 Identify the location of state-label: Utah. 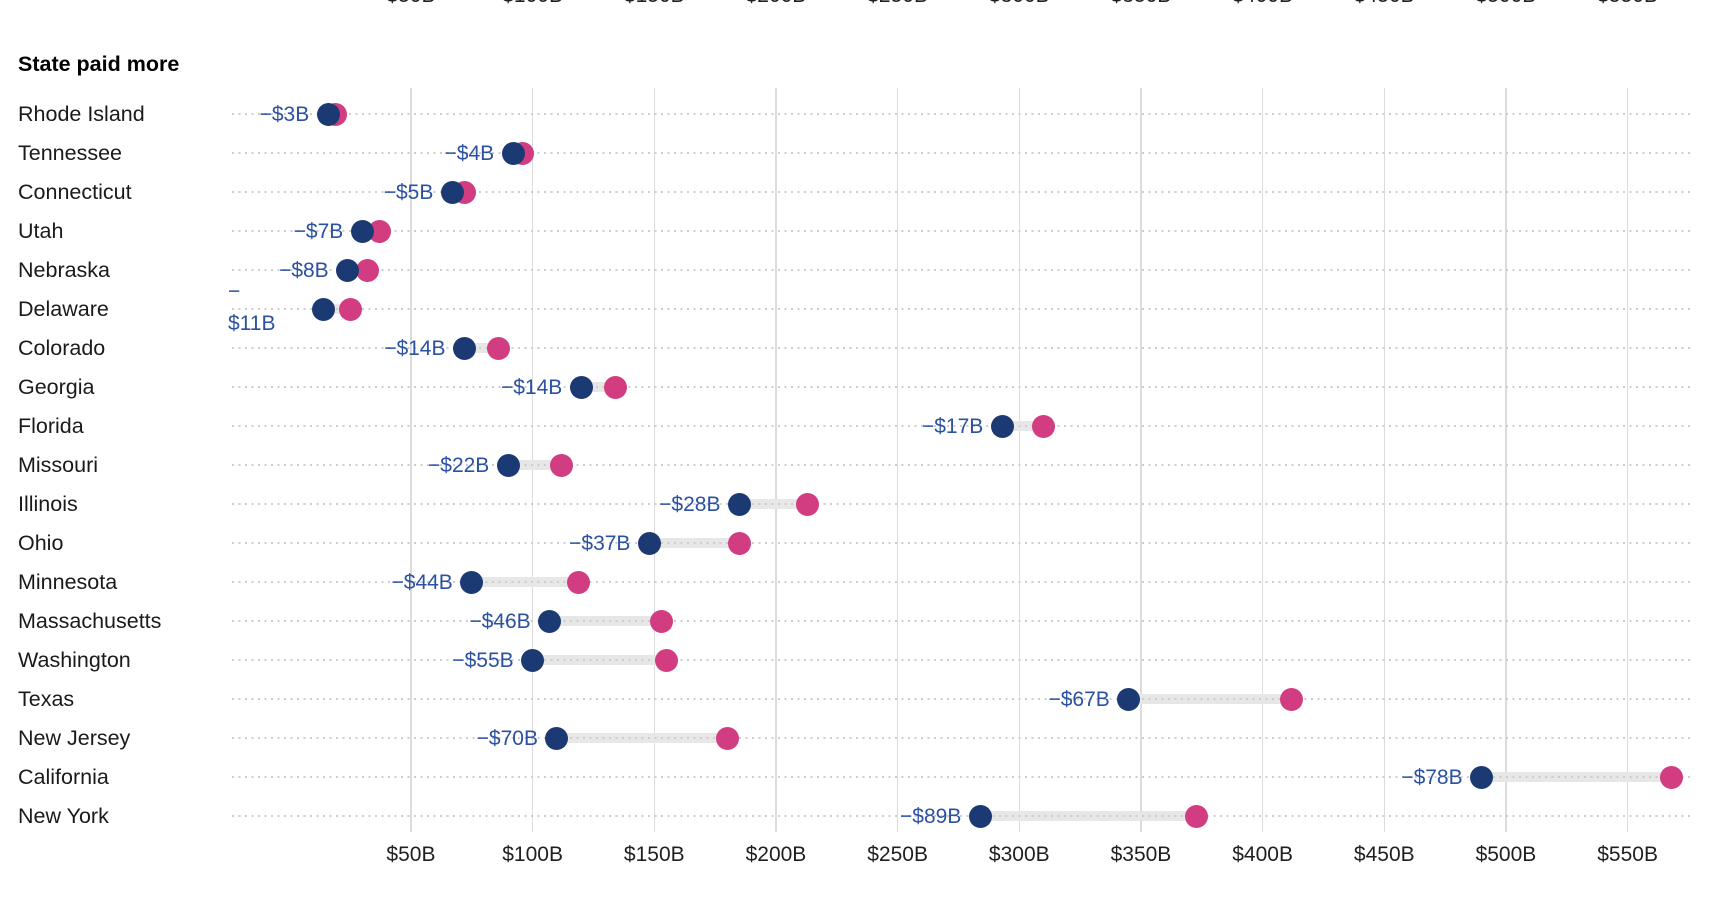
(41, 230).